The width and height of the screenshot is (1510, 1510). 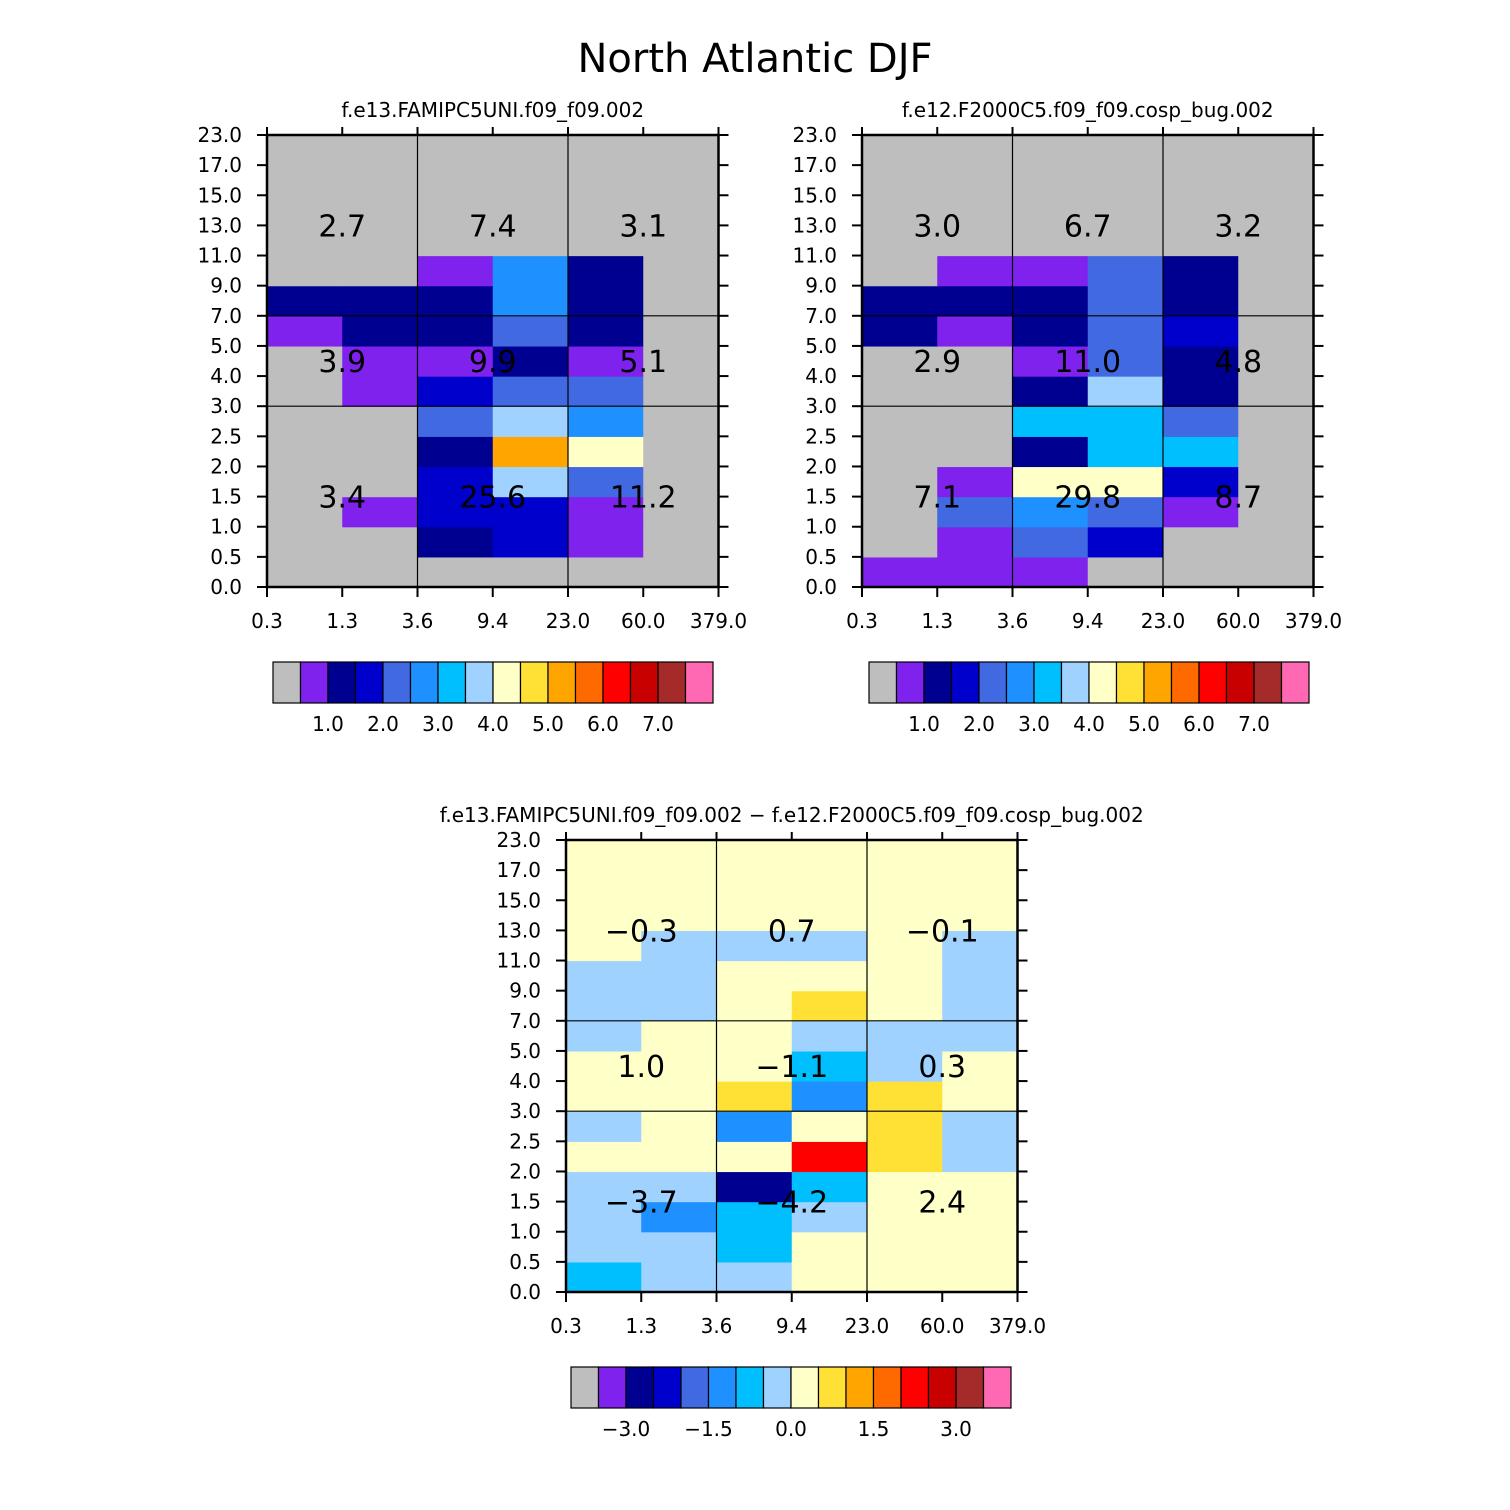 I want to click on colorbar-label: −1.5, so click(x=708, y=1429).